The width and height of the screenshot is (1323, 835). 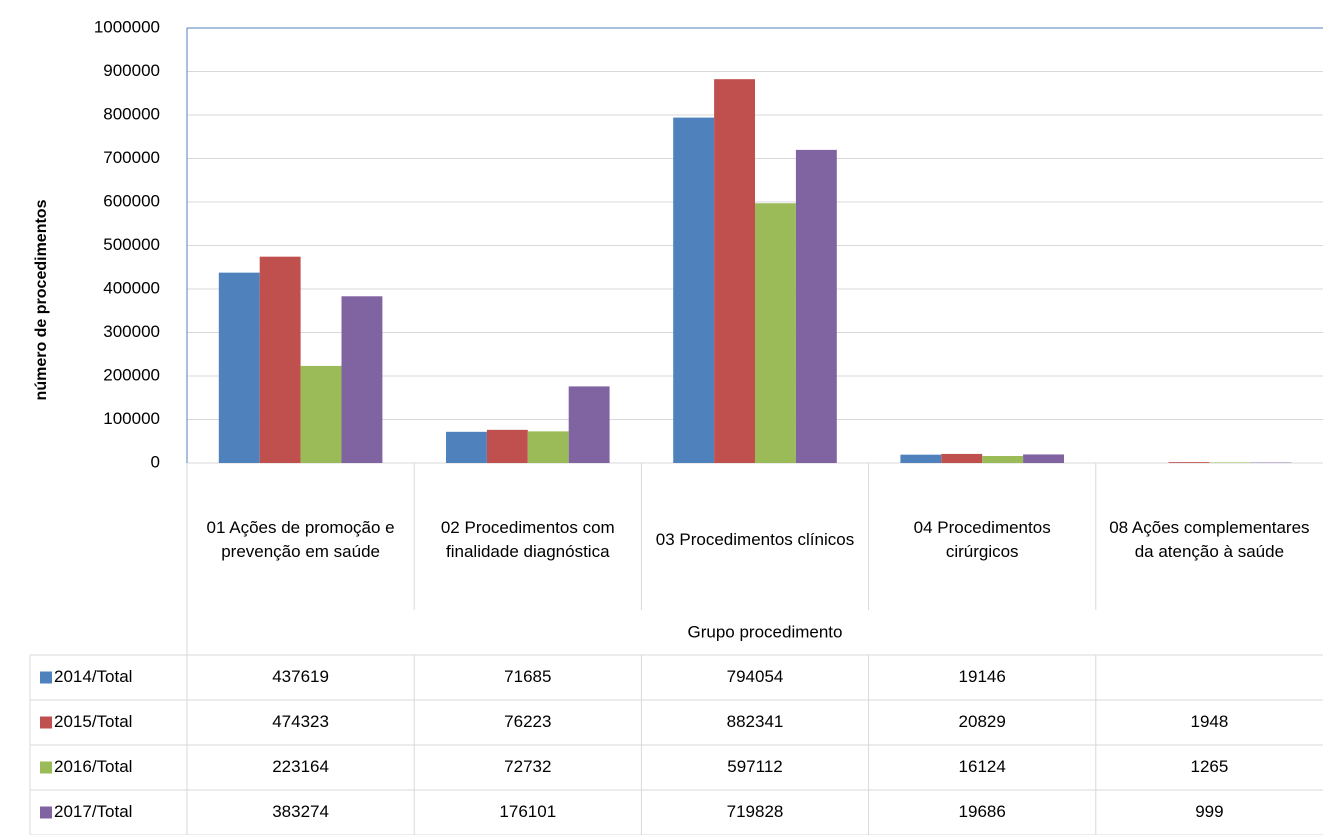 What do you see at coordinates (982, 766) in the screenshot?
I see `table-cell: 16124` at bounding box center [982, 766].